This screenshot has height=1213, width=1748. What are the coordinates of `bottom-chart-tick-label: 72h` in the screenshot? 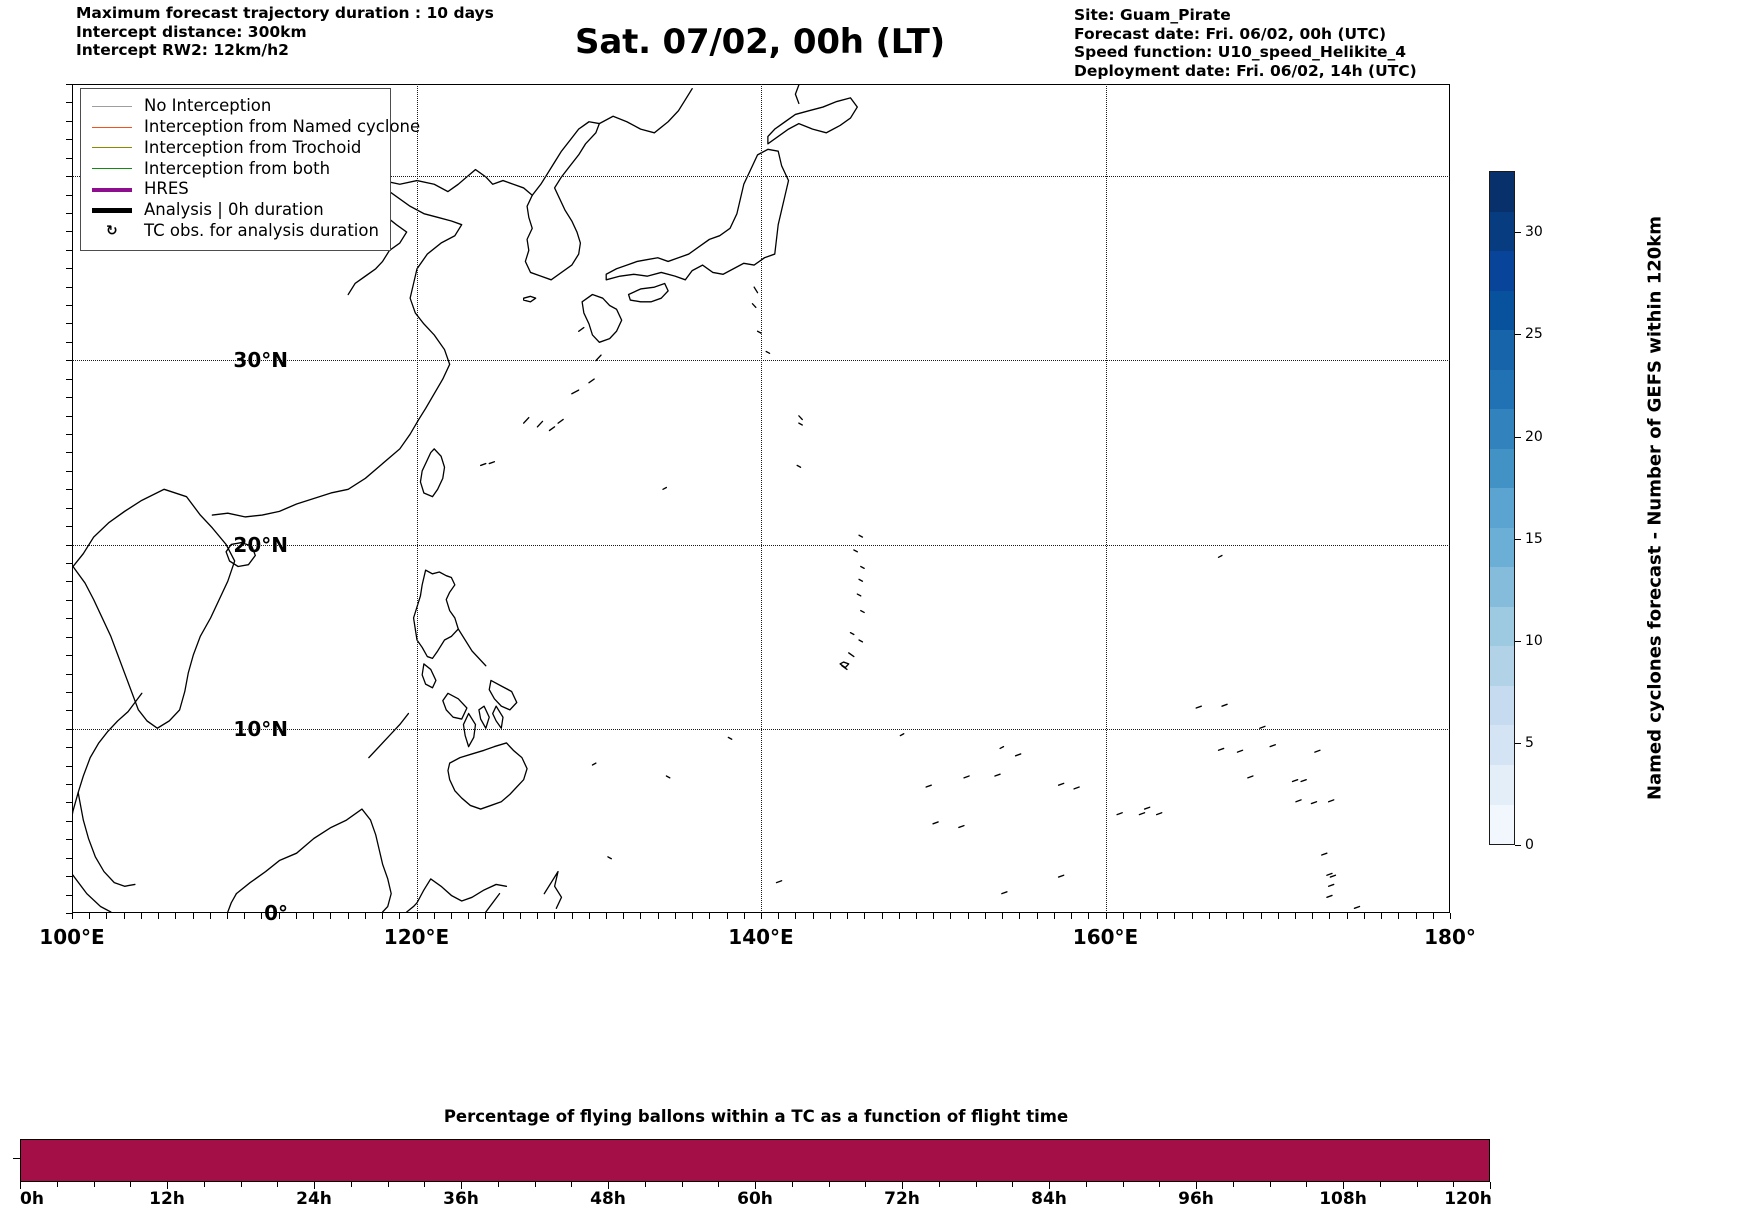 It's located at (902, 1199).